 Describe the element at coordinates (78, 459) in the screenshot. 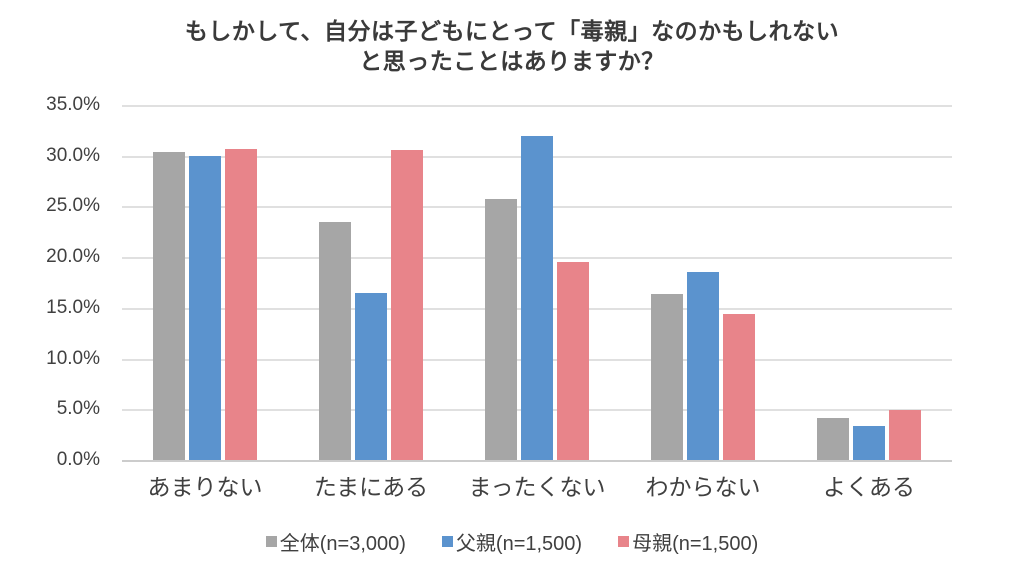

I see `y-tick-label: 0.0%` at that location.